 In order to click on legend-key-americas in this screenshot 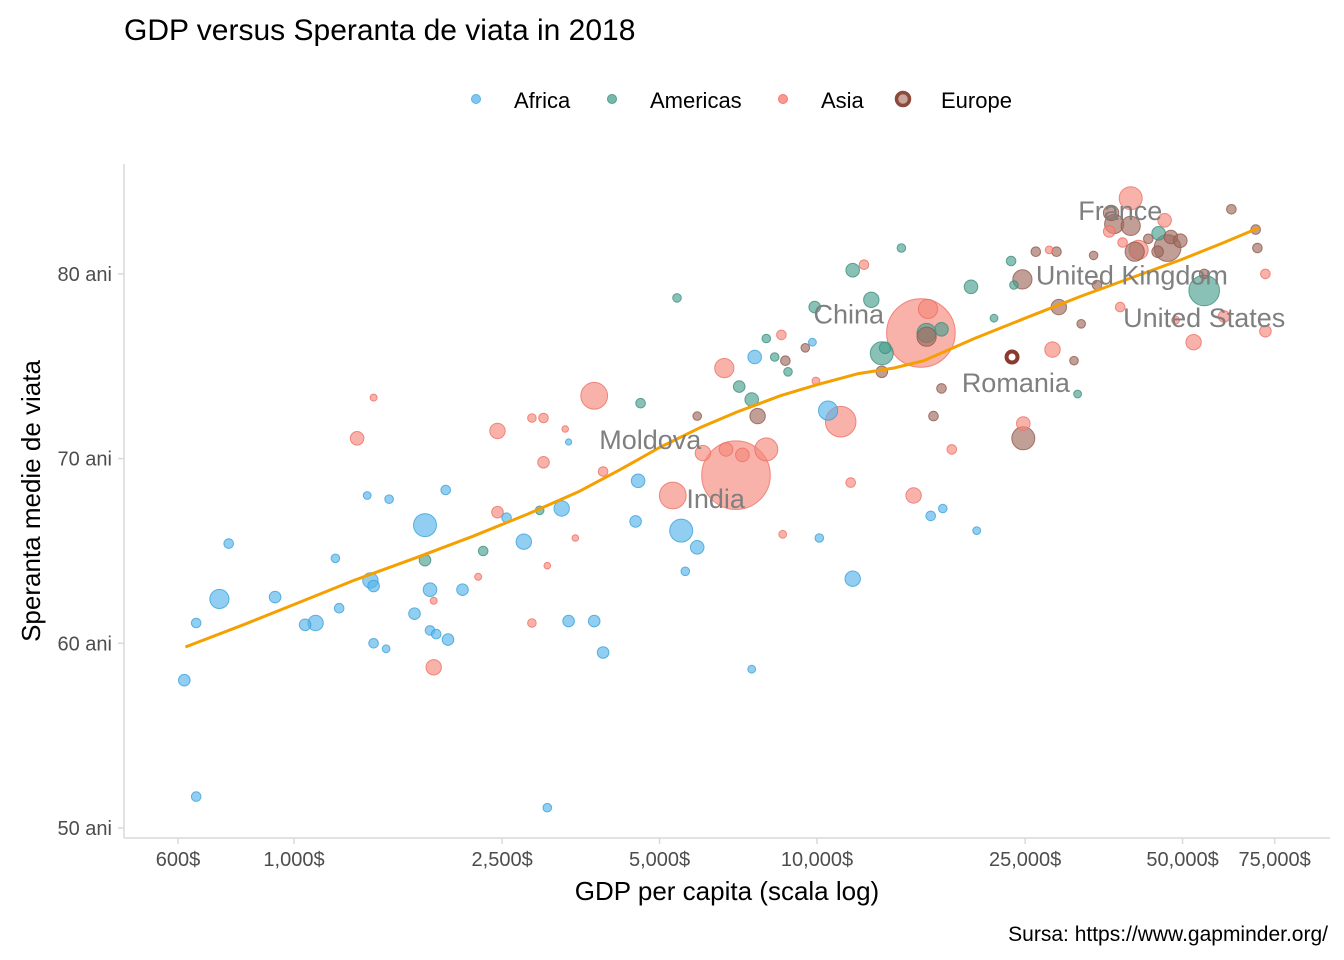, I will do `click(612, 99)`.